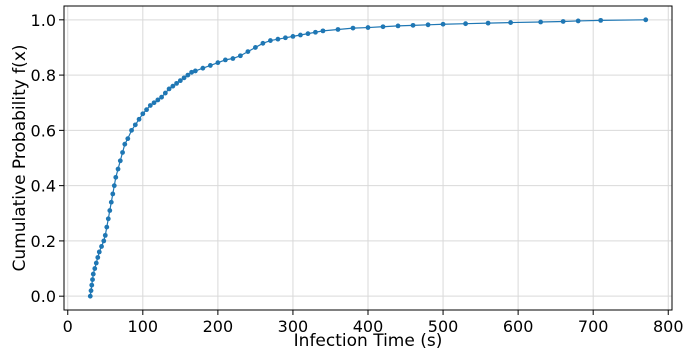 This screenshot has height=352, width=697. Describe the element at coordinates (43, 241) in the screenshot. I see `y-tick-label: 0.2` at that location.